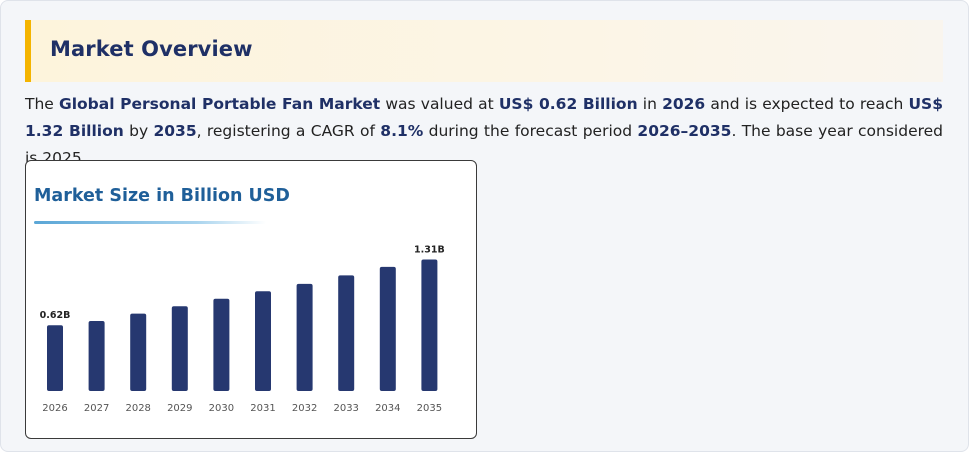 The width and height of the screenshot is (969, 452). I want to click on x-tick-label: 2031, so click(262, 408).